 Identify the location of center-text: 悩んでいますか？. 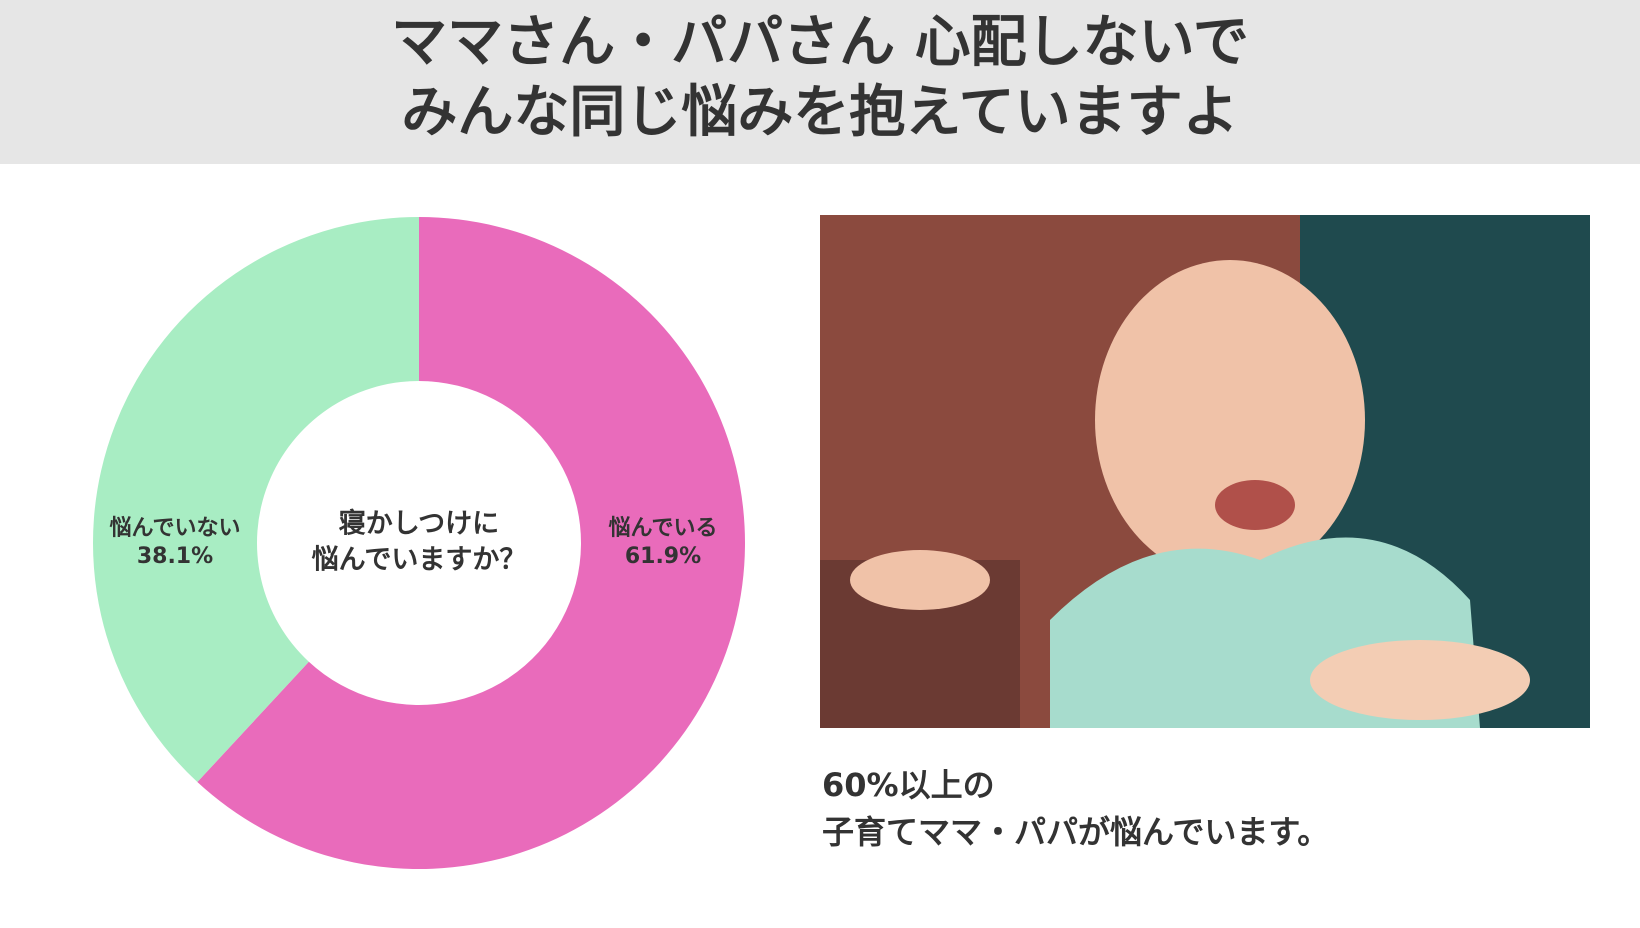
(419, 560).